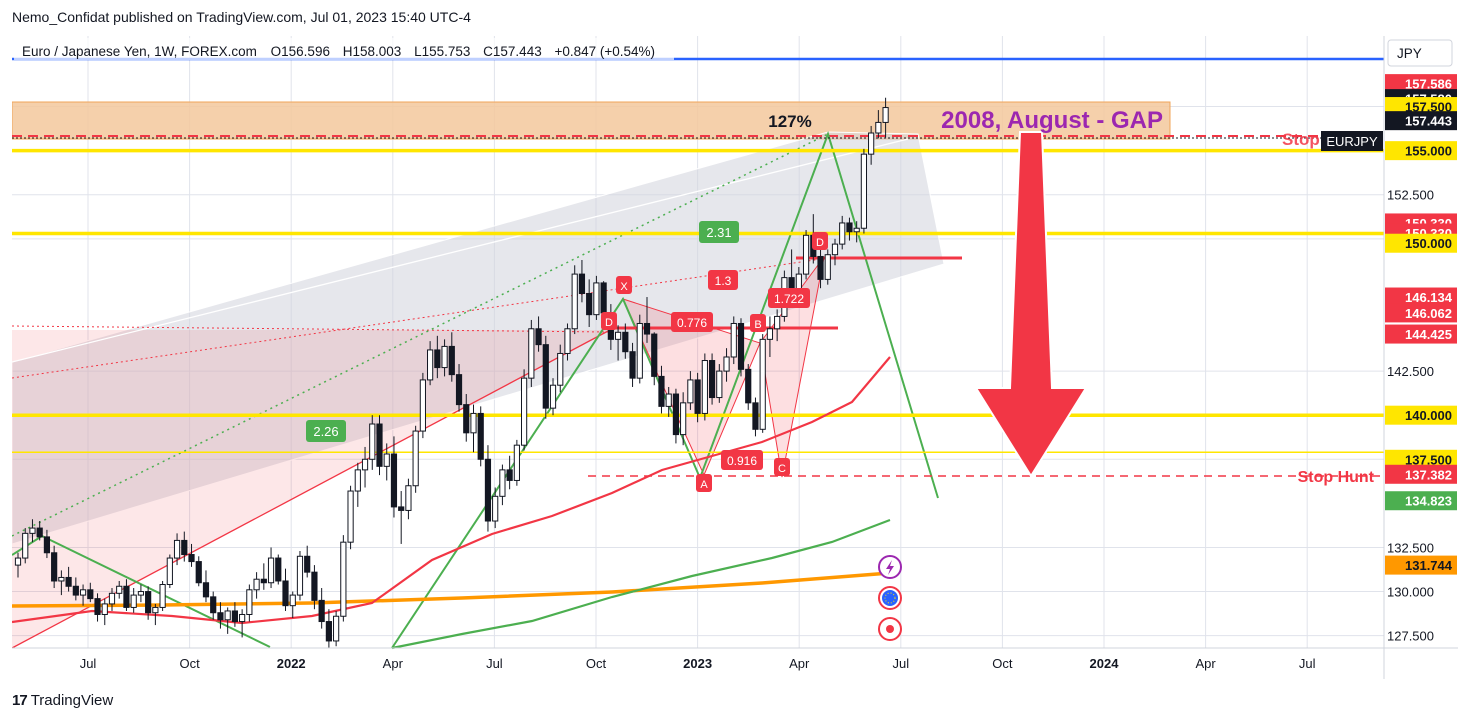 Image resolution: width=1470 pixels, height=723 pixels. Describe the element at coordinates (890, 567) in the screenshot. I see `event-icon-lightning` at that location.